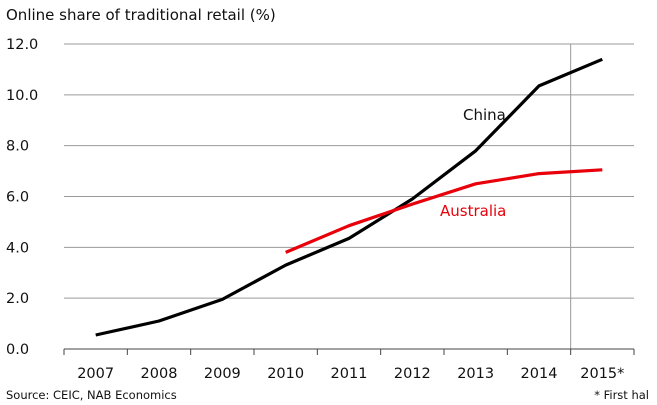 The width and height of the screenshot is (657, 405). I want to click on series-label-china: China, so click(484, 115).